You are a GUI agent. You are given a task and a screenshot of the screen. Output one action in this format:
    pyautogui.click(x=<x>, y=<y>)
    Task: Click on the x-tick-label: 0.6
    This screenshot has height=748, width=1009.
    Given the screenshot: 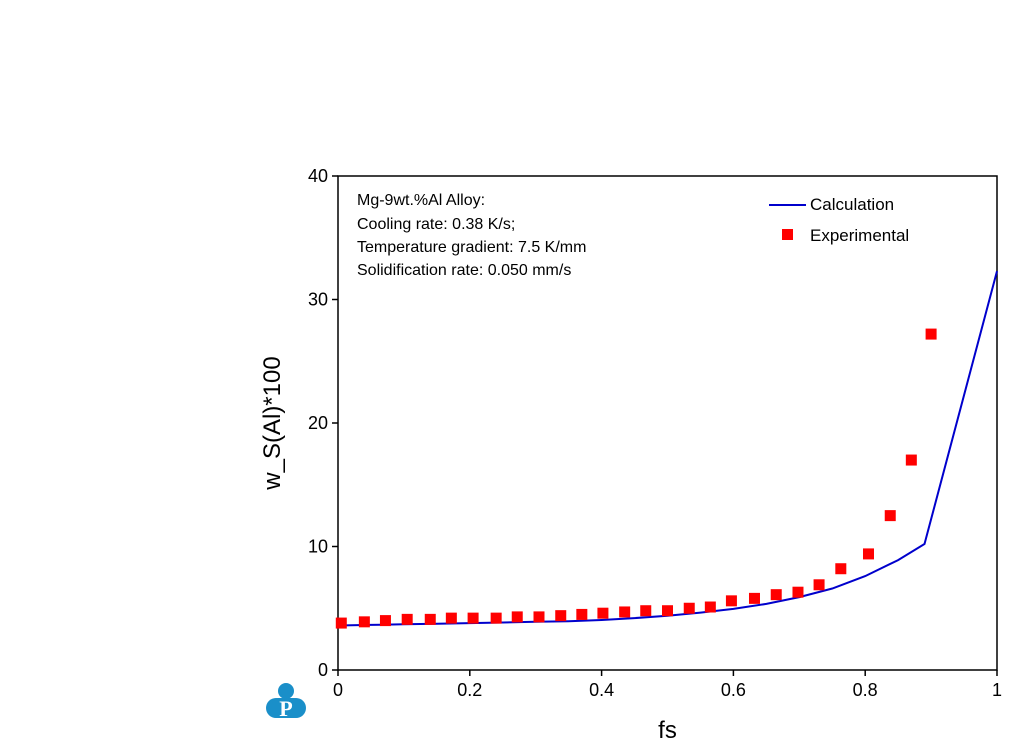 What is the action you would take?
    pyautogui.click(x=733, y=690)
    